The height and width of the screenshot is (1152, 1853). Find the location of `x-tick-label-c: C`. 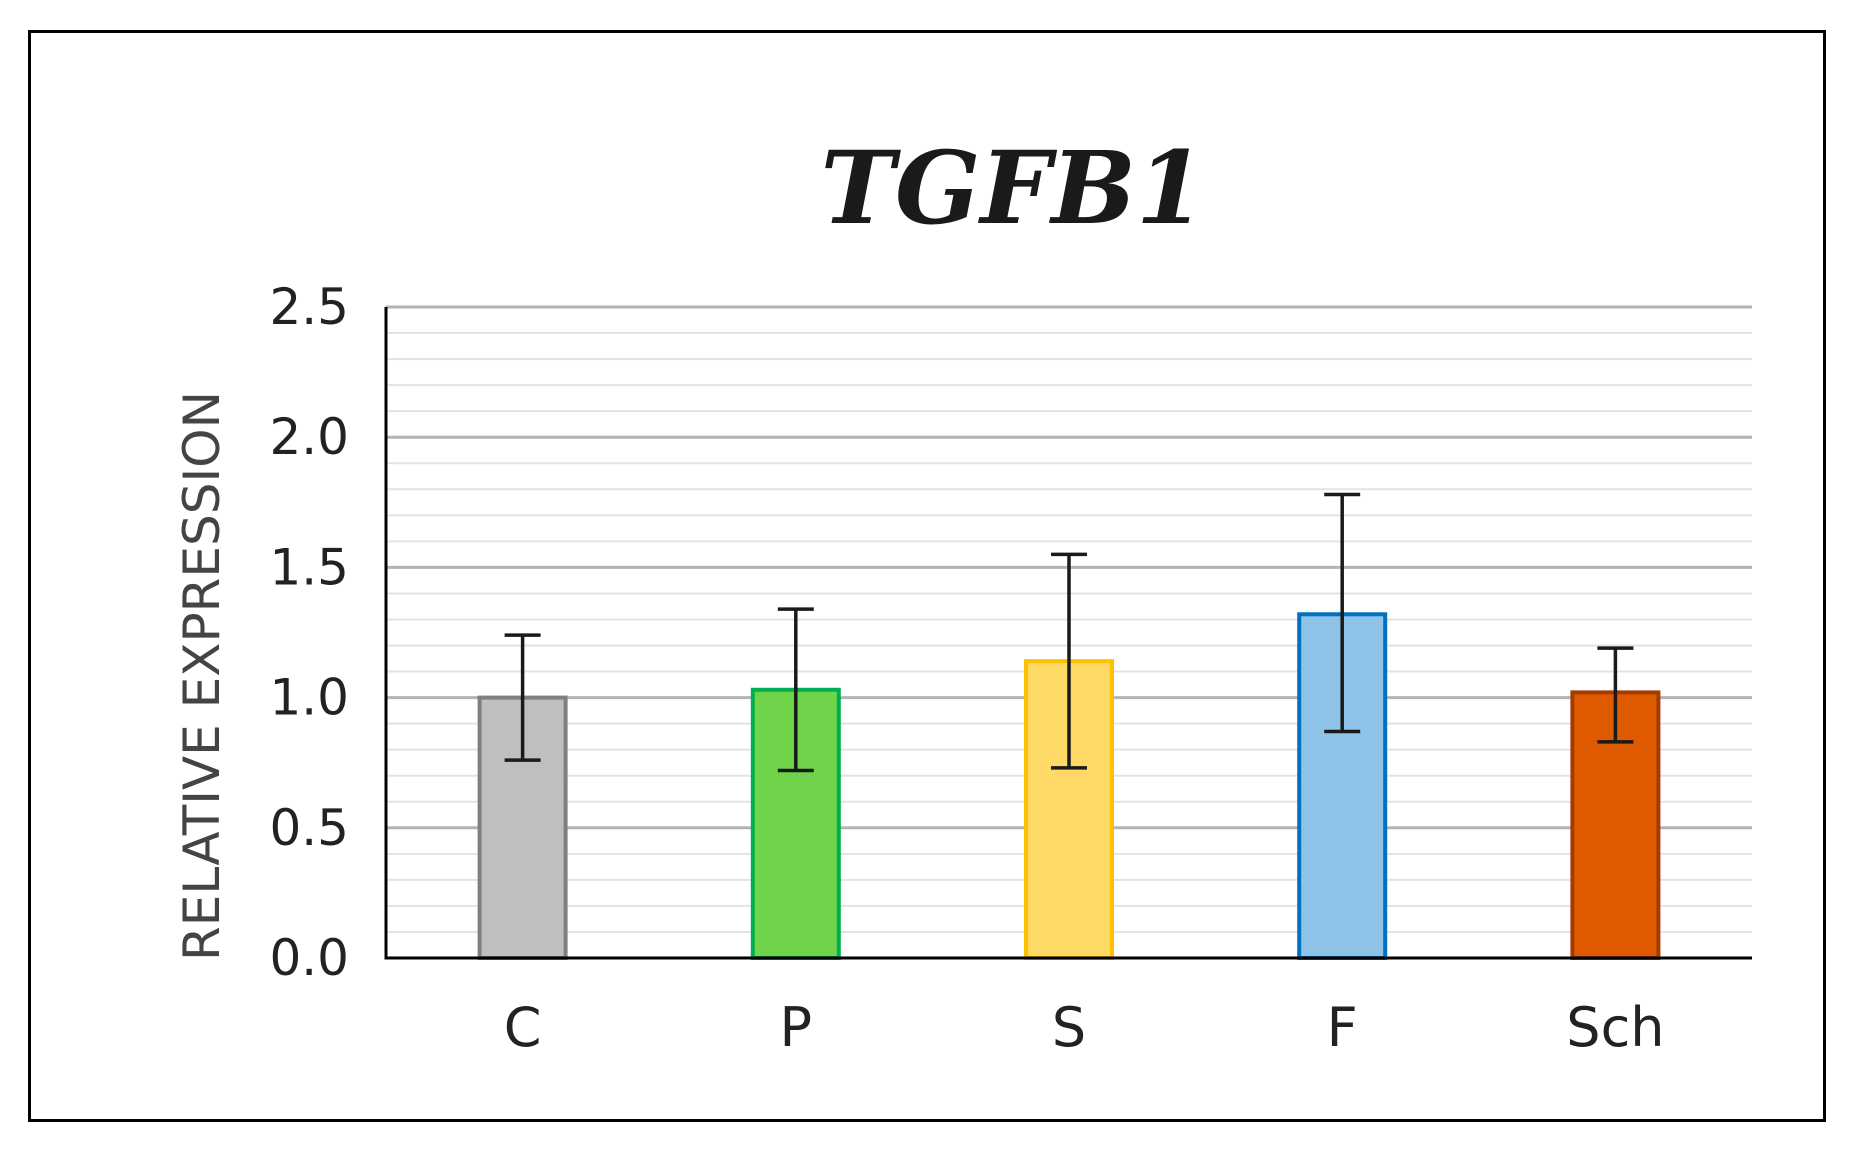

x-tick-label-c: C is located at coordinates (523, 1027).